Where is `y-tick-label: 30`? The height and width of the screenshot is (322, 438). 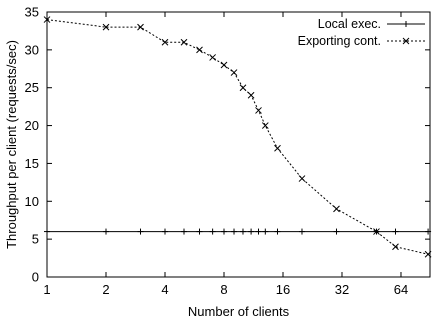 y-tick-label: 30 is located at coordinates (32, 49).